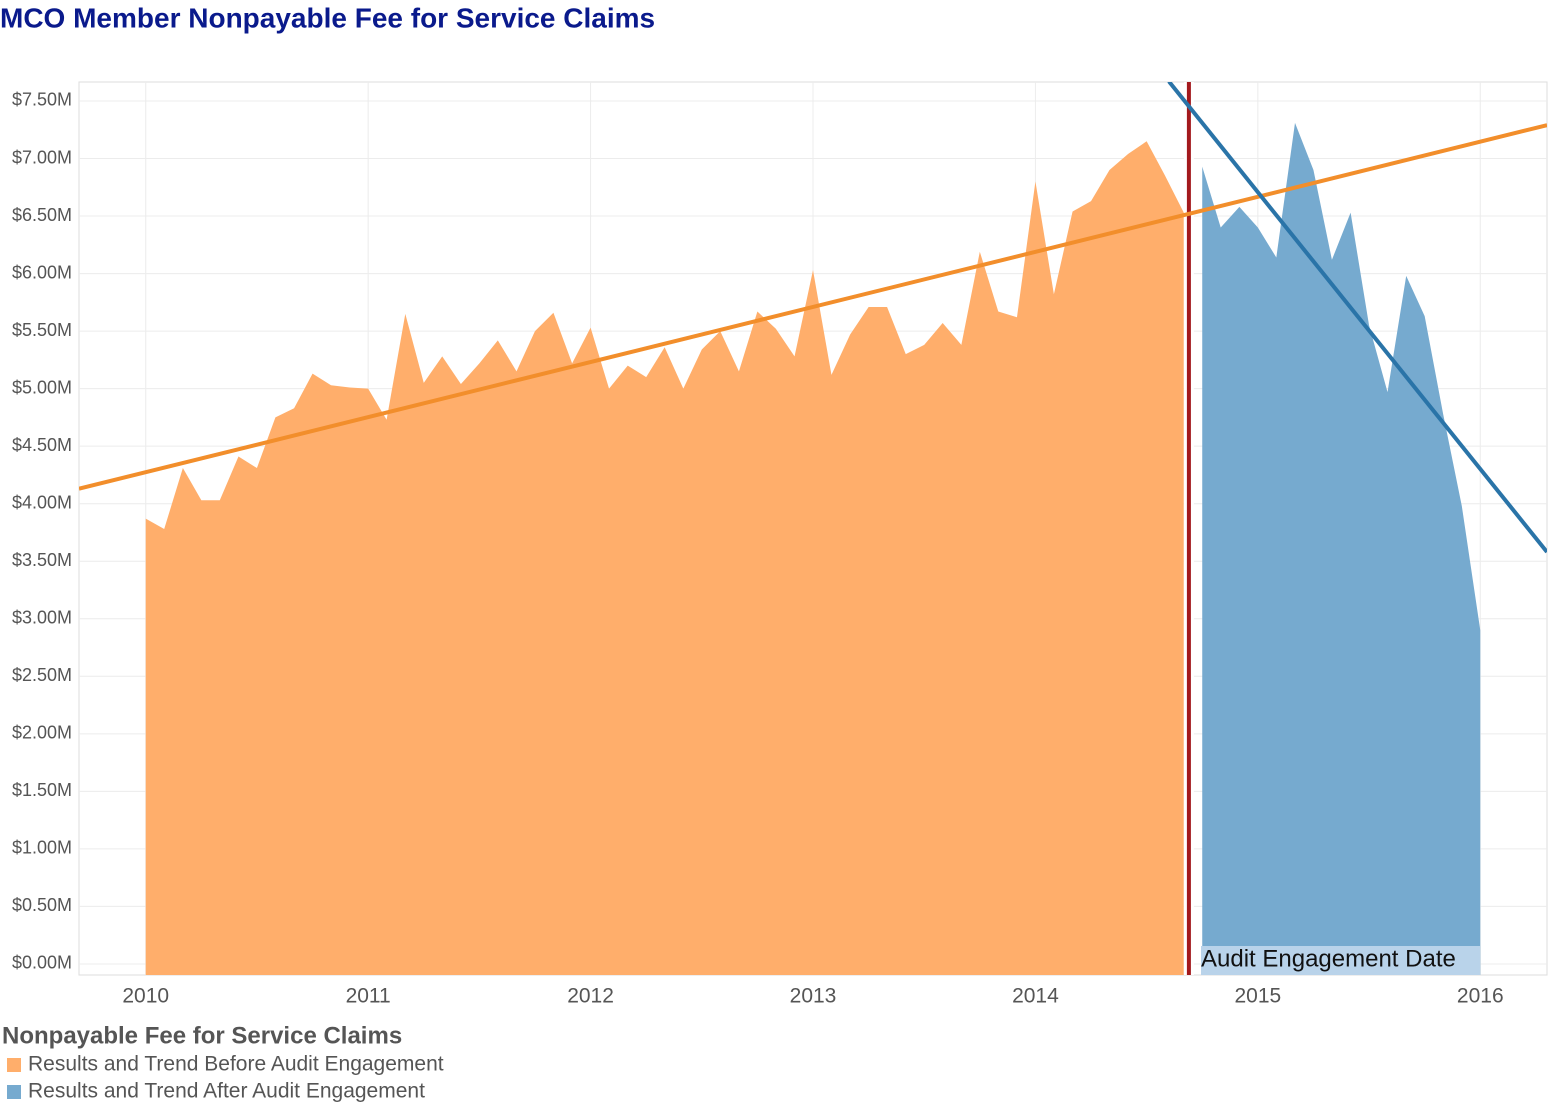 The width and height of the screenshot is (1549, 1106). Describe the element at coordinates (42, 215) in the screenshot. I see `y-tick-label: $6.50M` at that location.